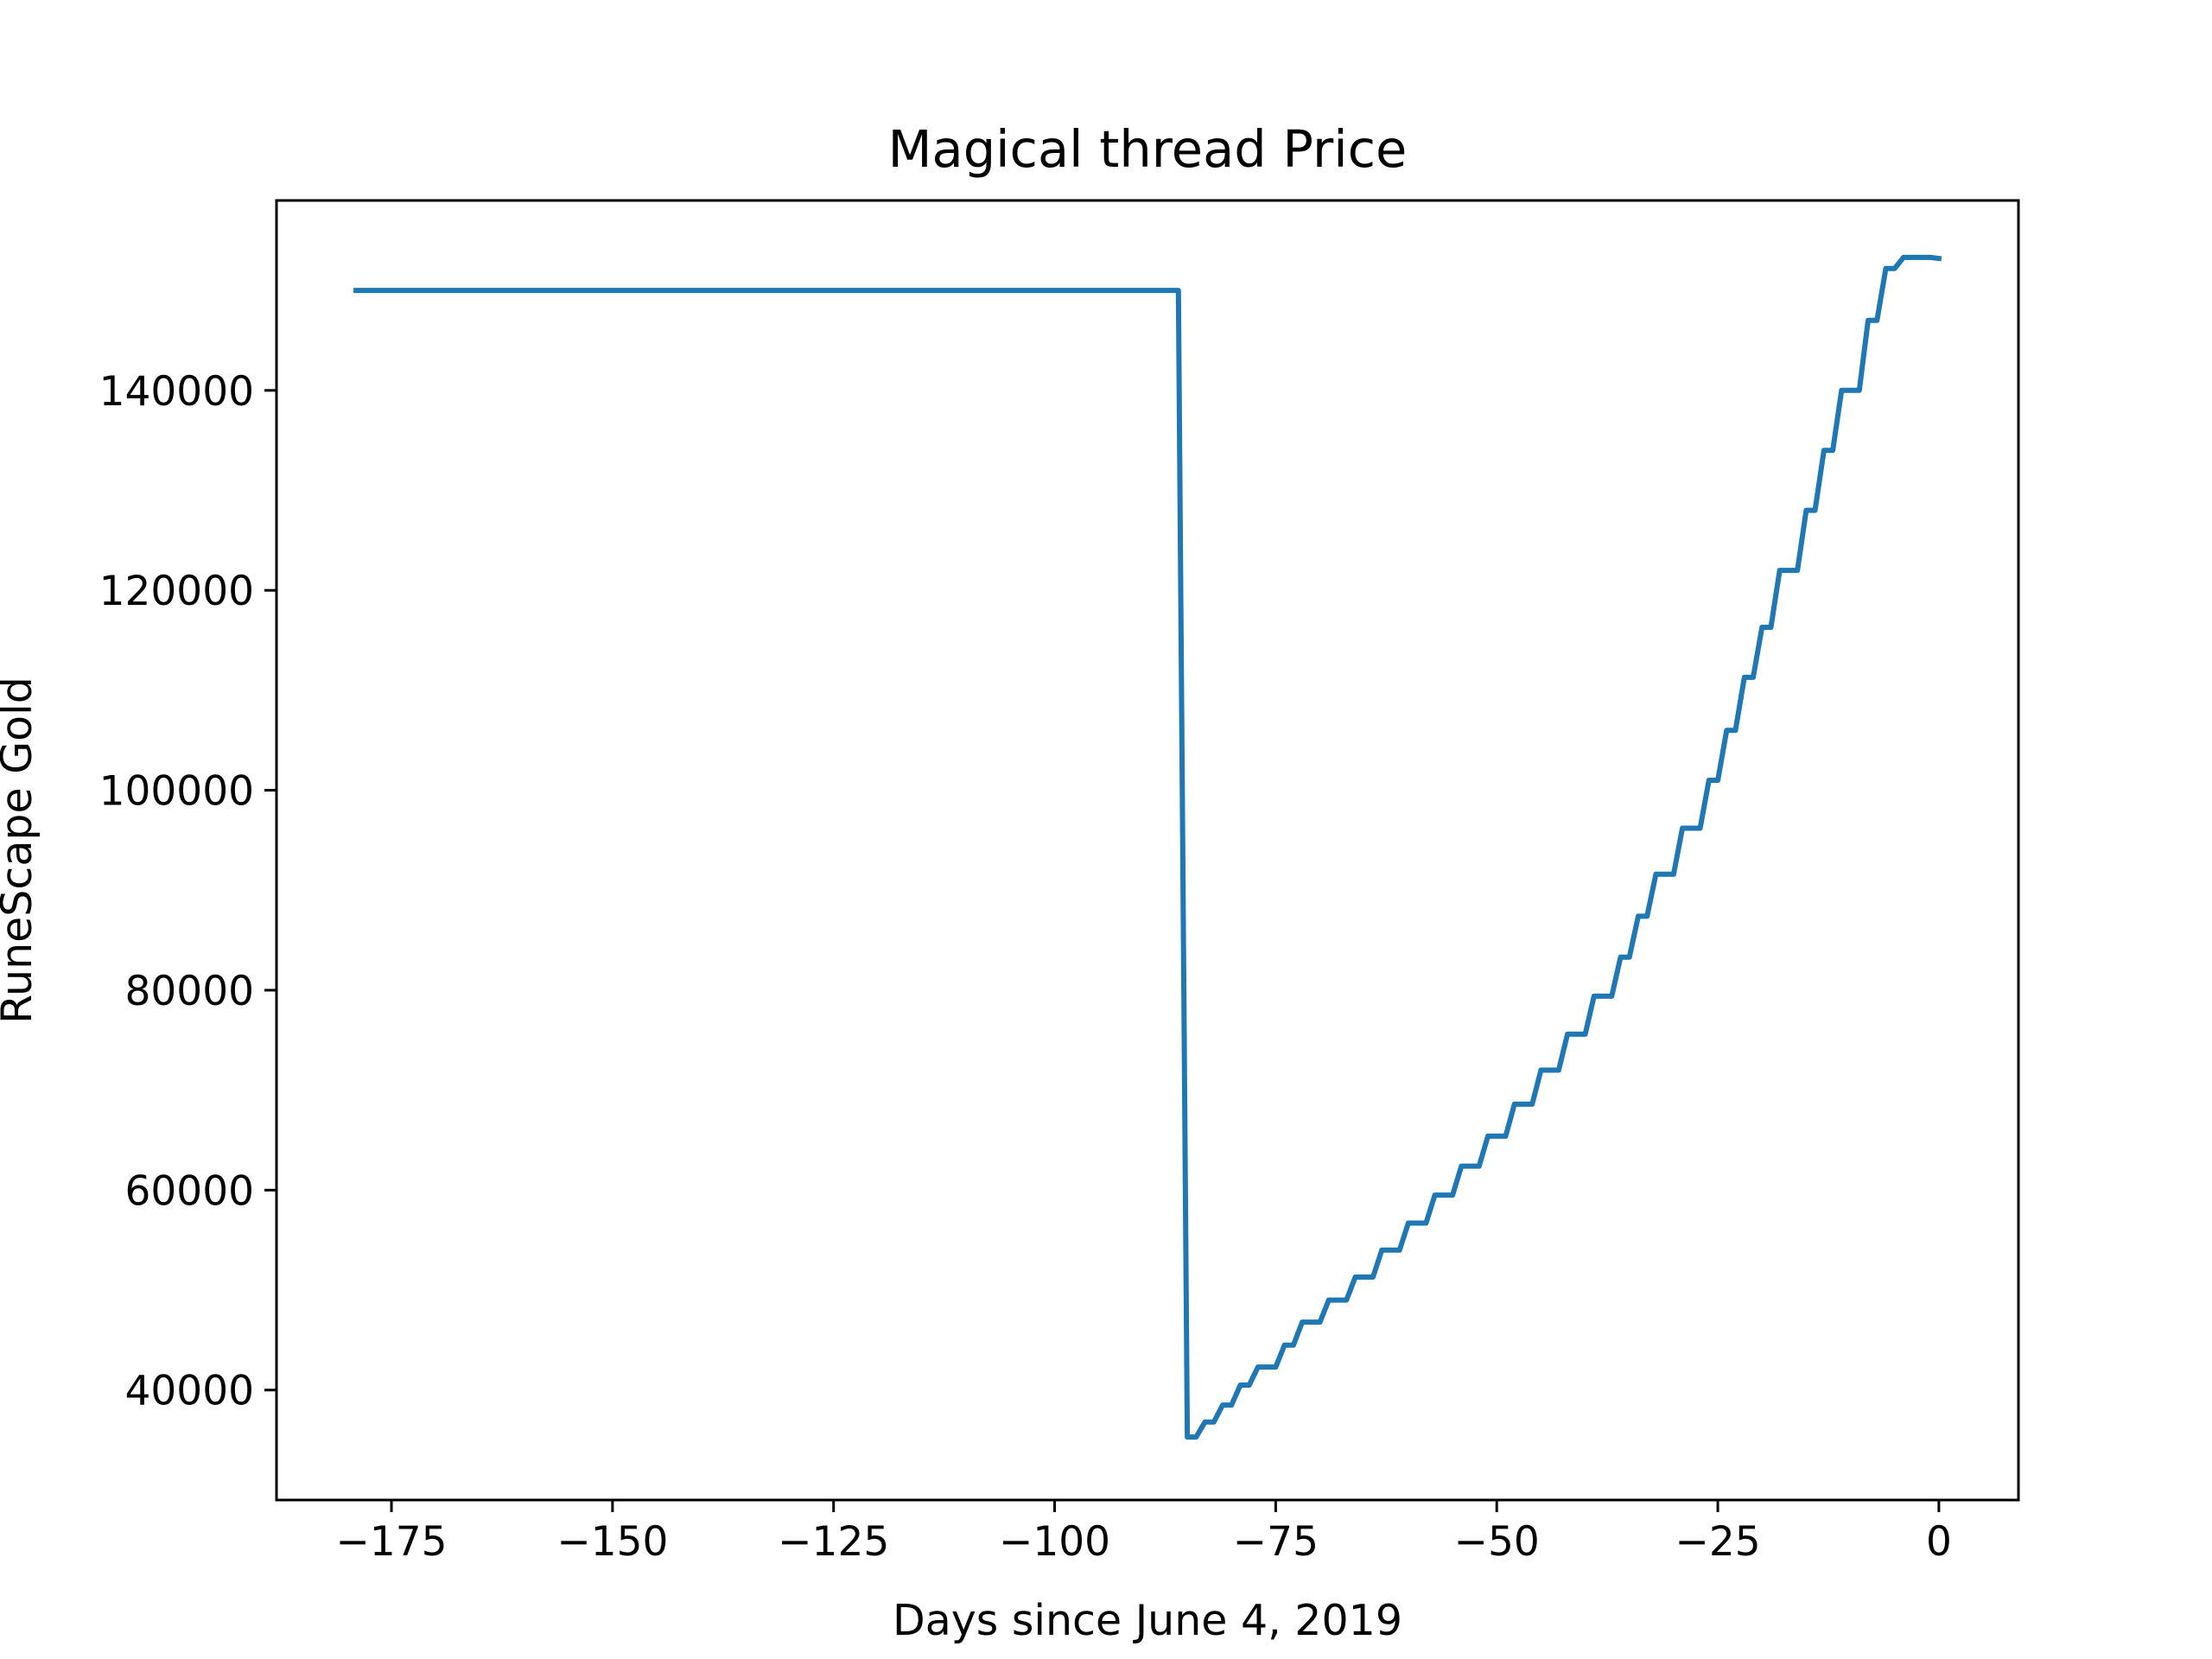 The image size is (2212, 1659). What do you see at coordinates (833, 1542) in the screenshot?
I see `x-tick-label: −125` at bounding box center [833, 1542].